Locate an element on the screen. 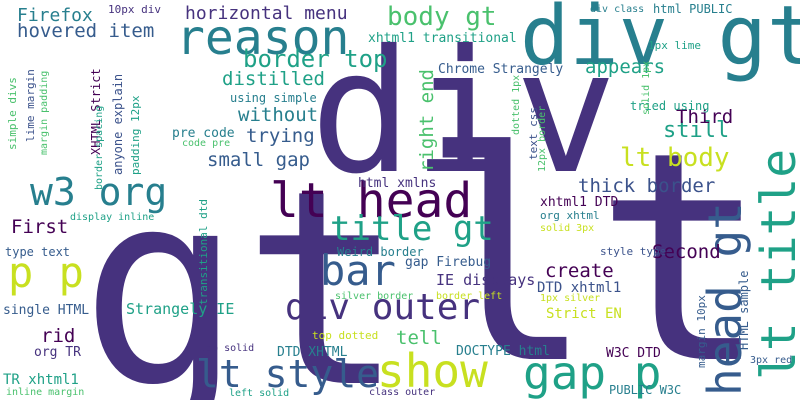 This screenshot has height=400, width=800. word-html-xmlns: html xmlns is located at coordinates (397, 183).